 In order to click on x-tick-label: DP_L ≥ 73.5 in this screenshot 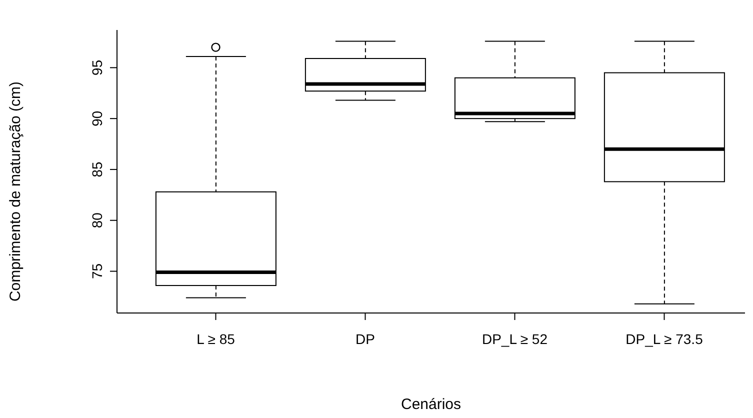, I will do `click(665, 338)`.